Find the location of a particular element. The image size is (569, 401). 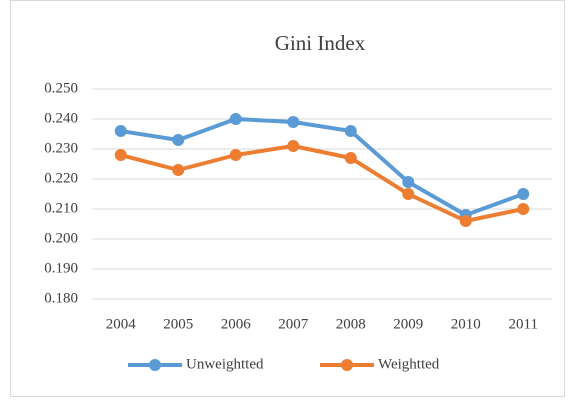

y-tick-label: 0.250 is located at coordinates (61, 88).